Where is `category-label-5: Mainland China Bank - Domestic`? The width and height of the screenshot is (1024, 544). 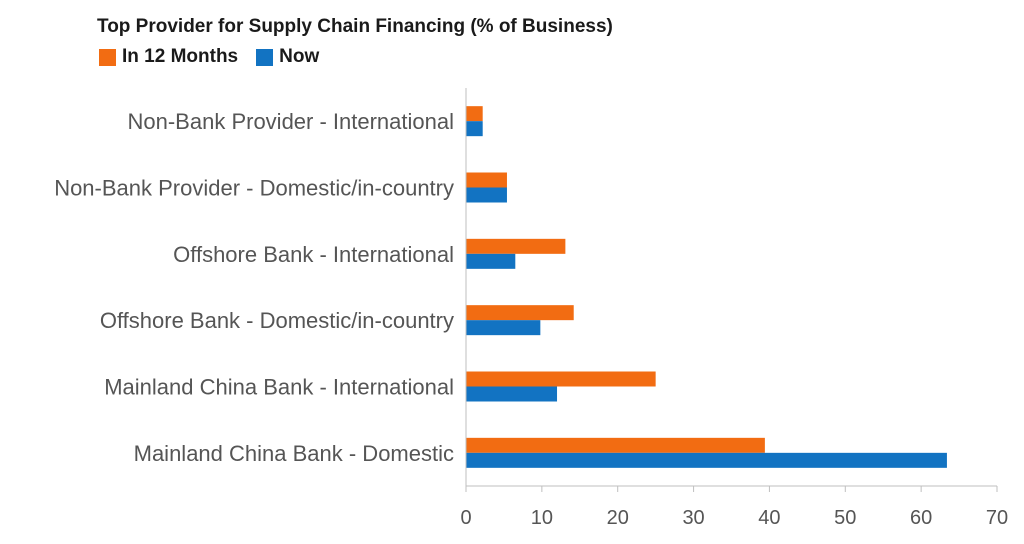 category-label-5: Mainland China Bank - Domestic is located at coordinates (294, 453).